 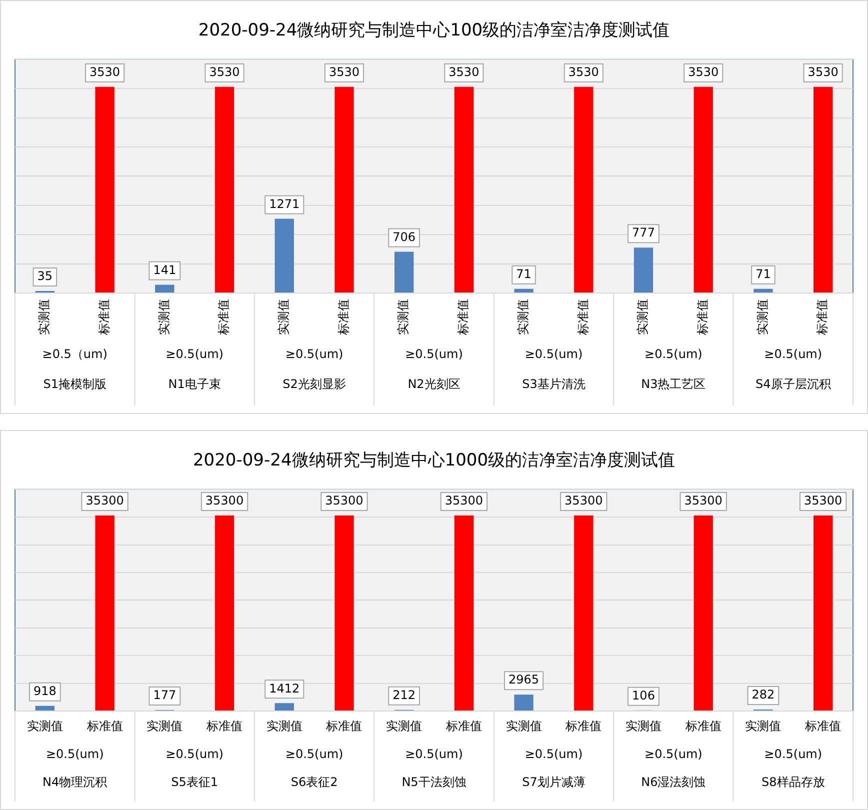 I want to click on x-tick-label: S1掩模制版, so click(x=74, y=384).